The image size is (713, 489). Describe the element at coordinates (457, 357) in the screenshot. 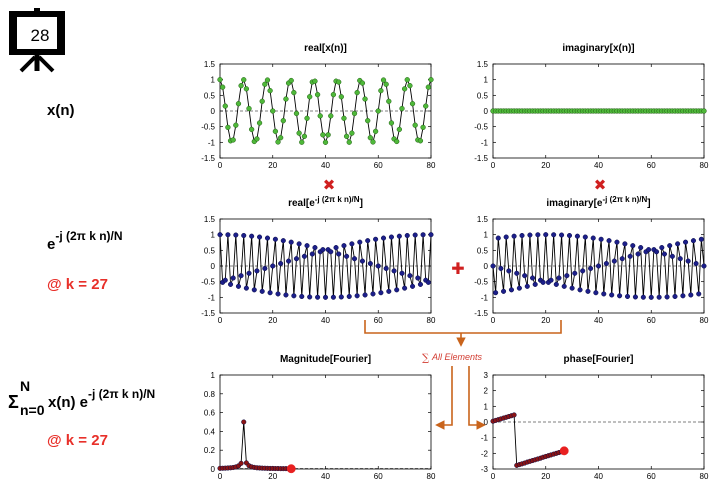

I see `sum-all-elements-label: All Elements` at that location.